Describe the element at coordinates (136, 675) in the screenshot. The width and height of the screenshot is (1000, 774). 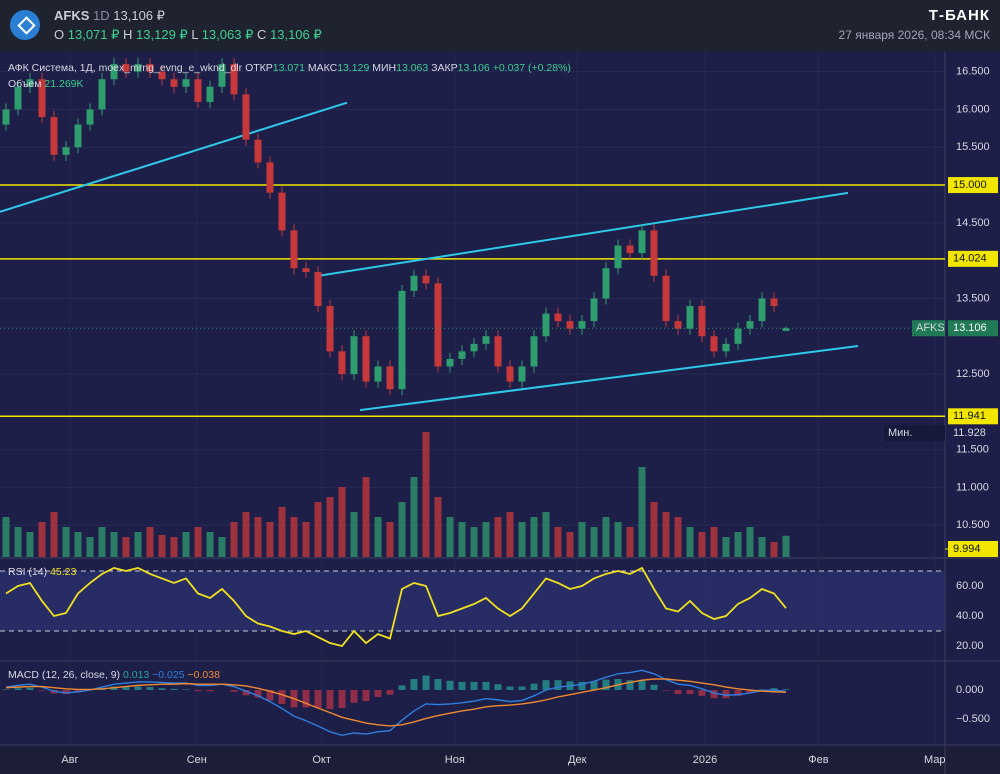
I see `macd-value: 0.013` at that location.